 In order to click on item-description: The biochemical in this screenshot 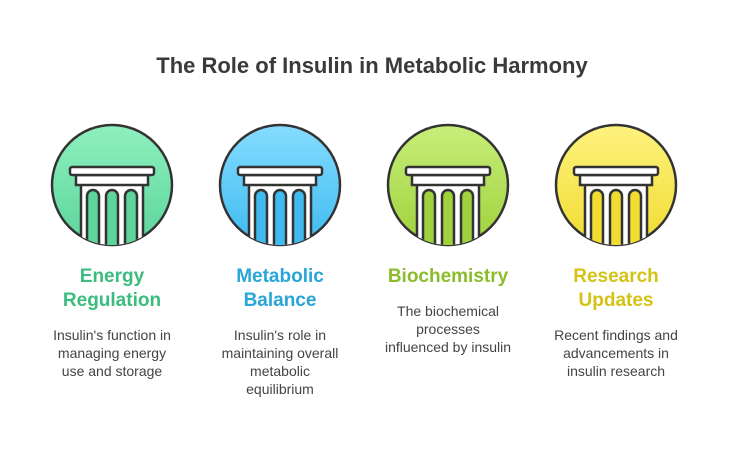, I will do `click(448, 311)`.